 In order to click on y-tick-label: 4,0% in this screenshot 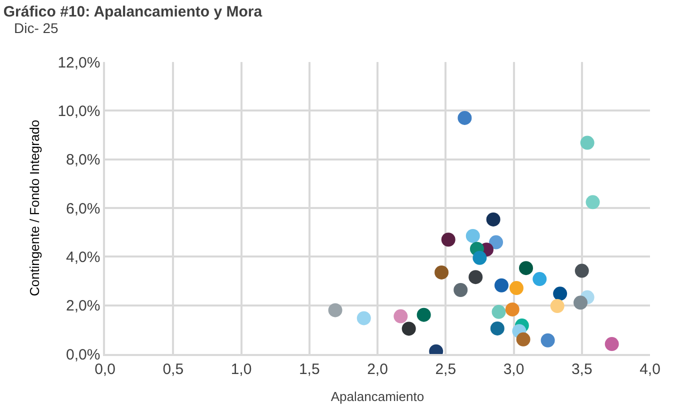, I will do `click(83, 257)`.